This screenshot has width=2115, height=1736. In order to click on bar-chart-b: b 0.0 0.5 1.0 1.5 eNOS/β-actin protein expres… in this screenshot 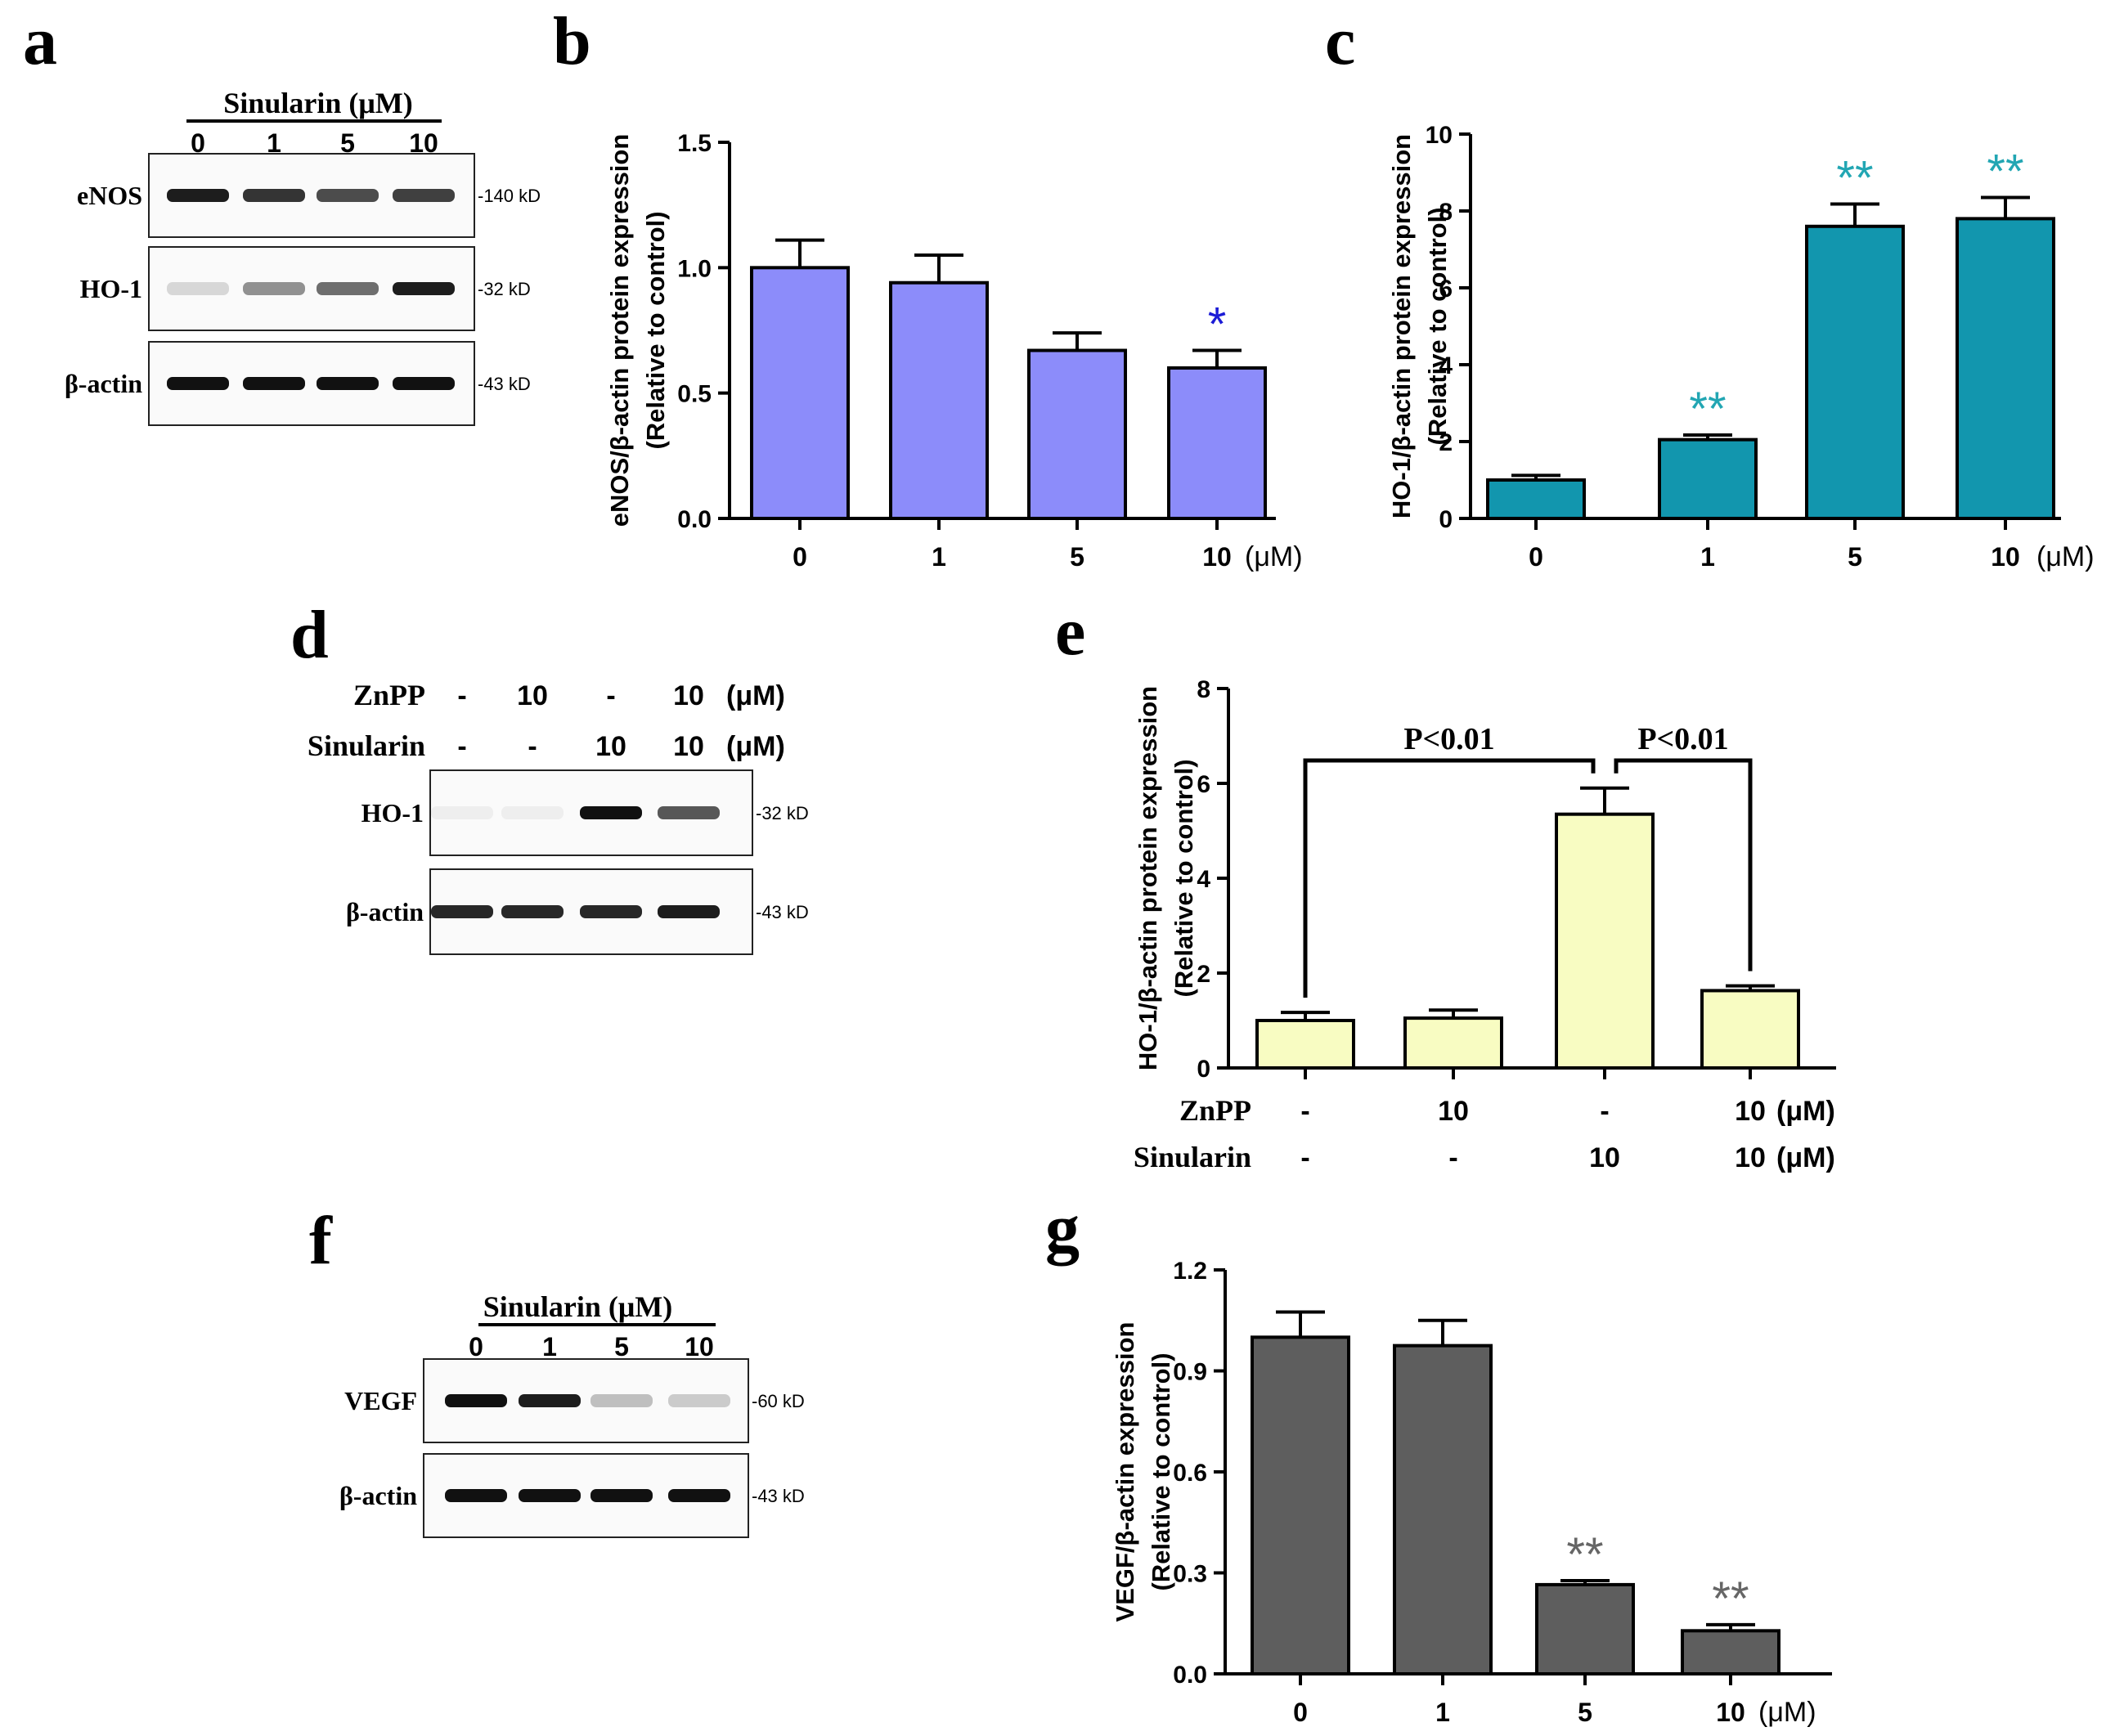, I will do `click(928, 287)`.